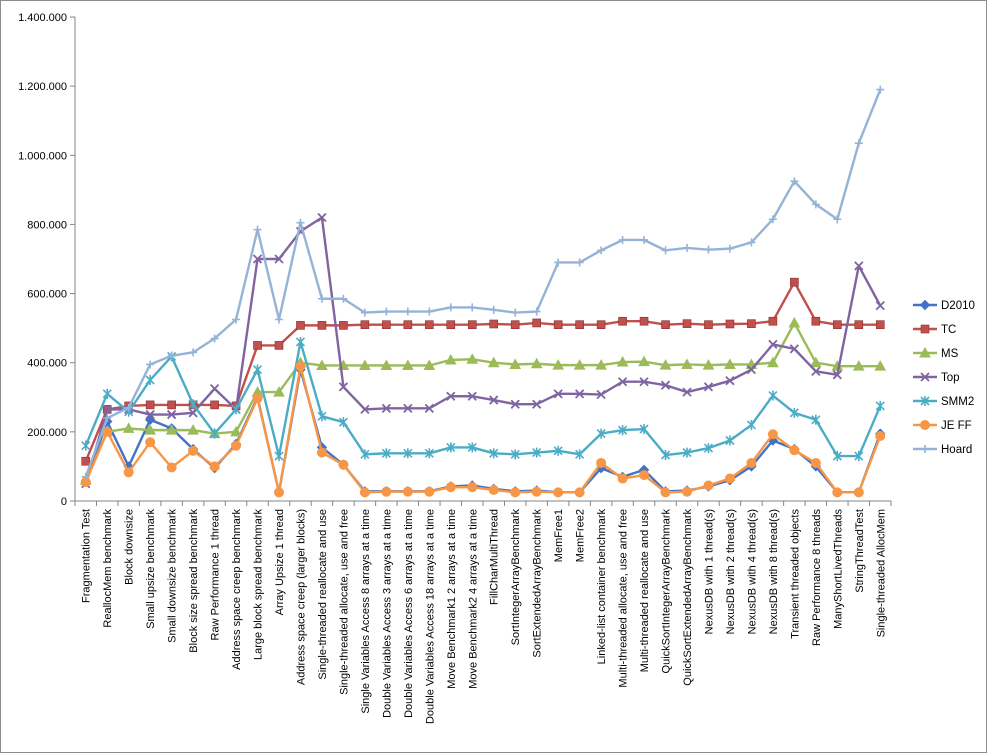 The width and height of the screenshot is (987, 754). Describe the element at coordinates (817, 577) in the screenshot. I see `x-tick-label: Raw Performance 8 threads` at that location.